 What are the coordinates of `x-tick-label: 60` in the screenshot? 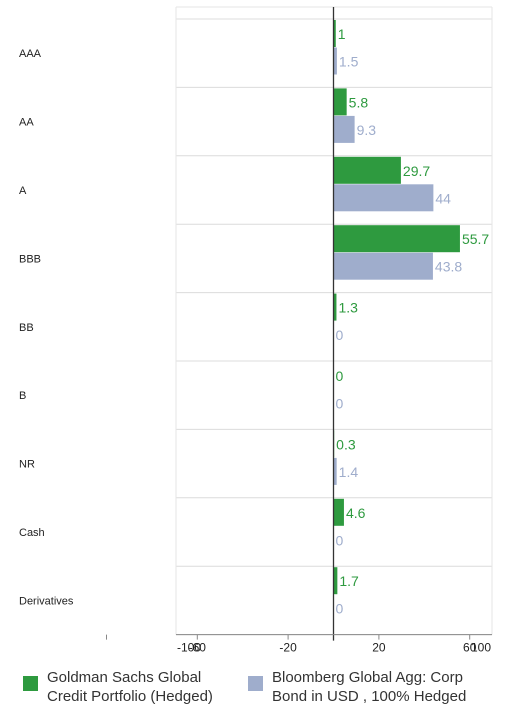 It's located at (470, 648).